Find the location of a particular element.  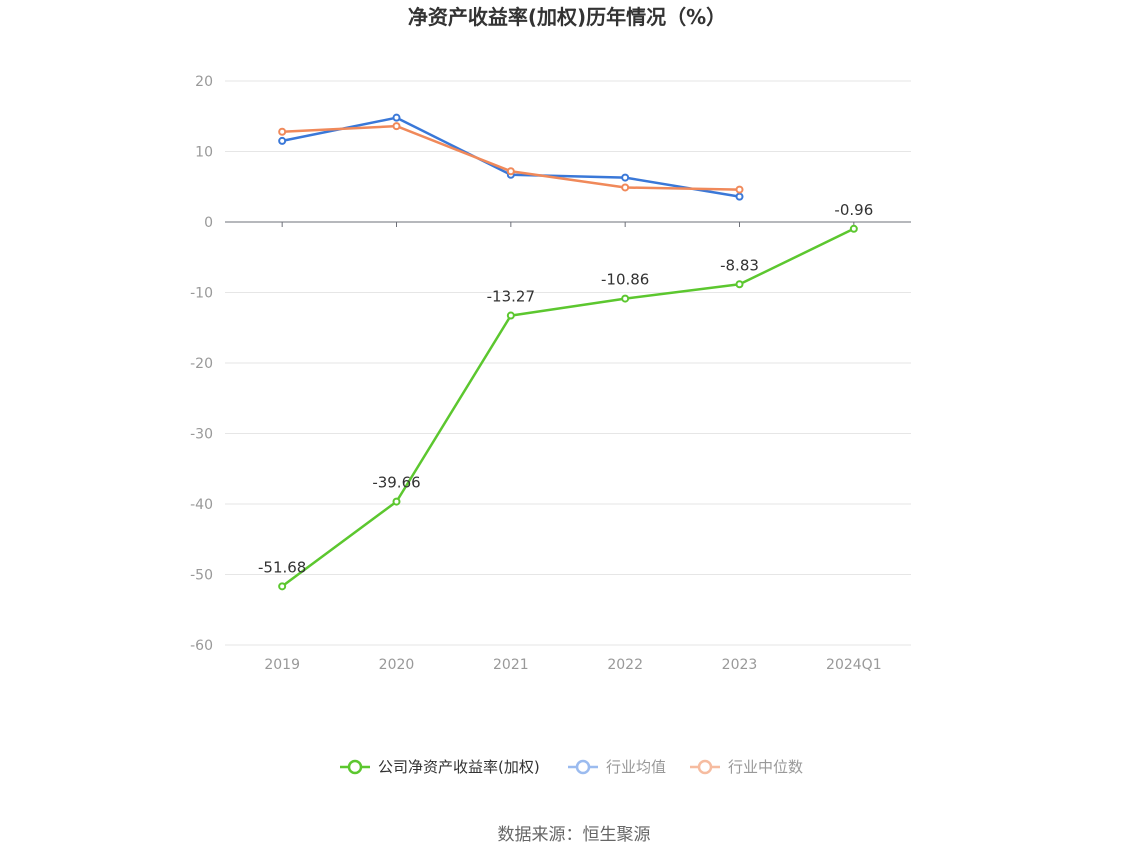

y-axis-ticks: 20 10 0 -10 -20 -30 -40 -50 -60 is located at coordinates (201, 364).